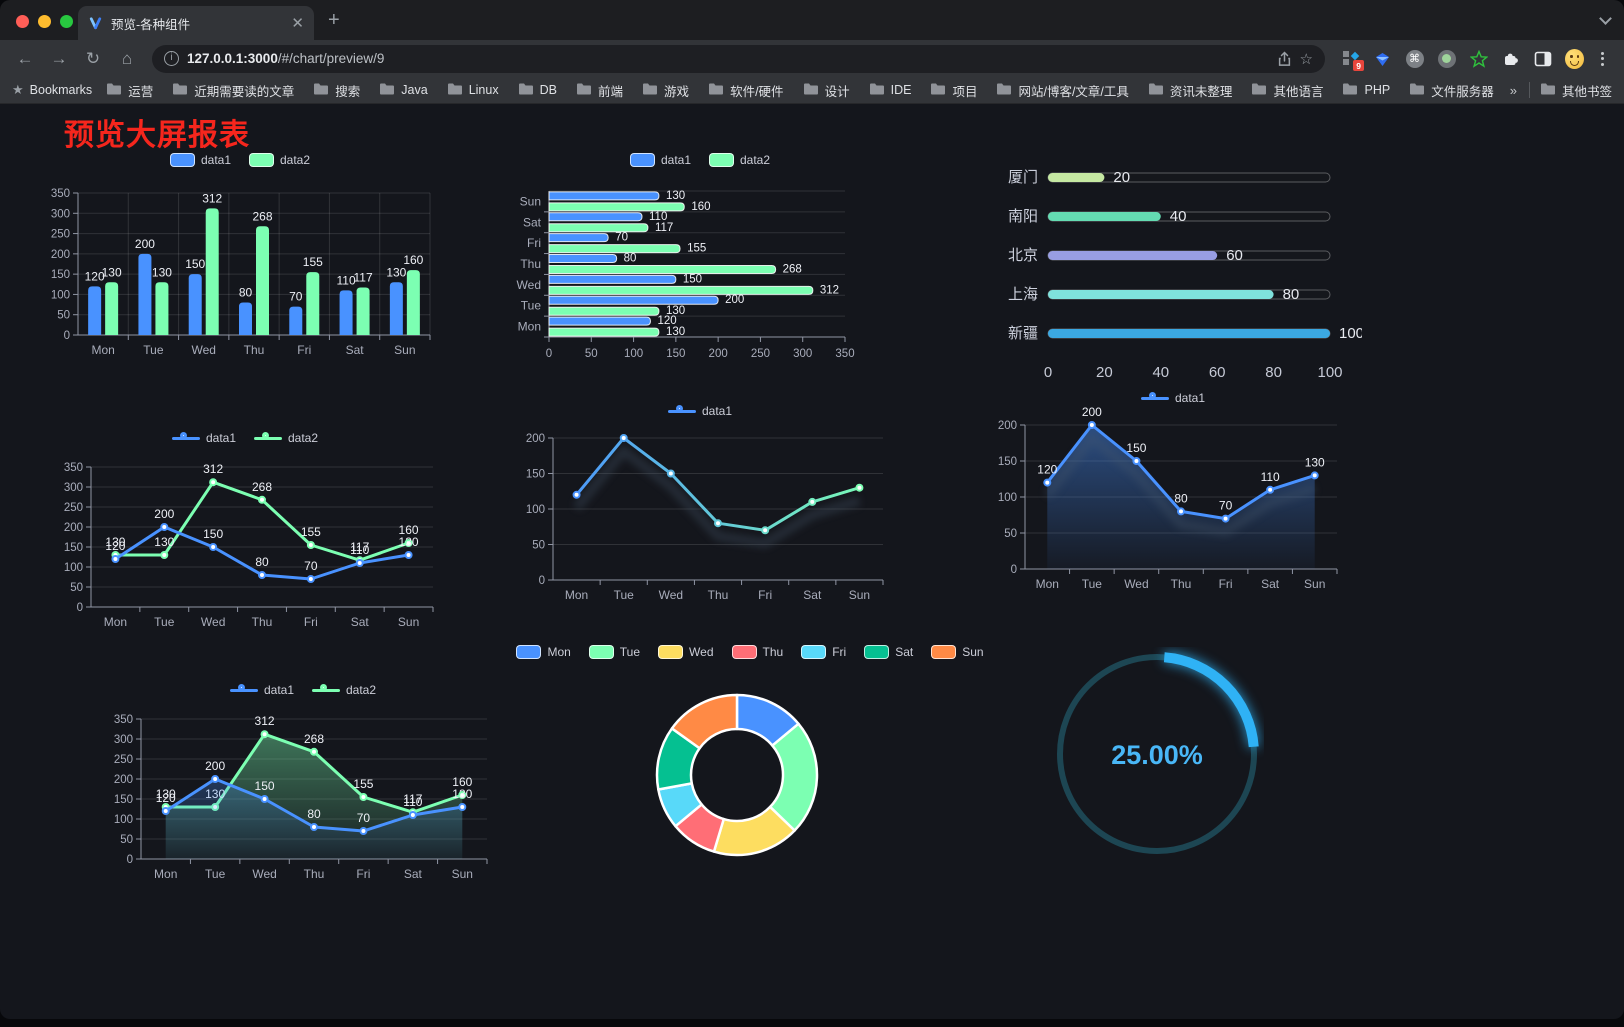  I want to click on reload-button: ↻, so click(93, 58).